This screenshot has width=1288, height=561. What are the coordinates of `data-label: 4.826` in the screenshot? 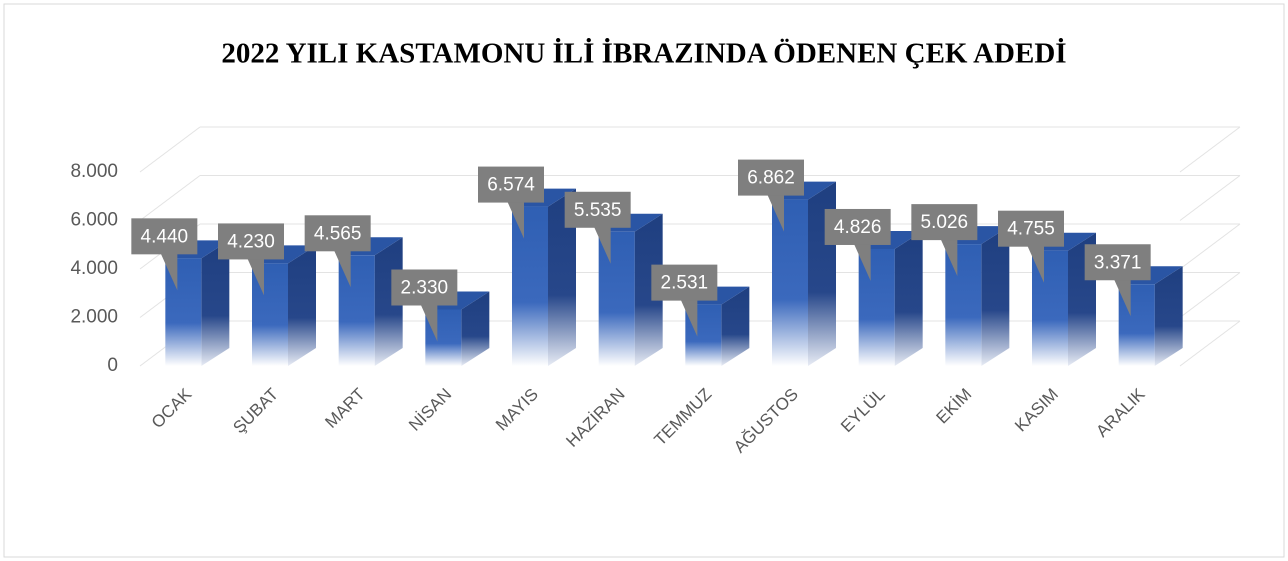 It's located at (858, 227).